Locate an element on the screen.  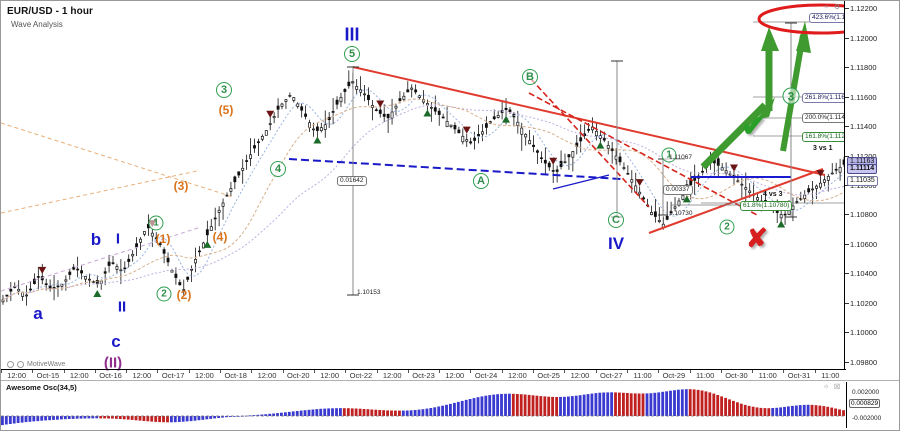
measure-label-1: 0.01642 is located at coordinates (352, 181).